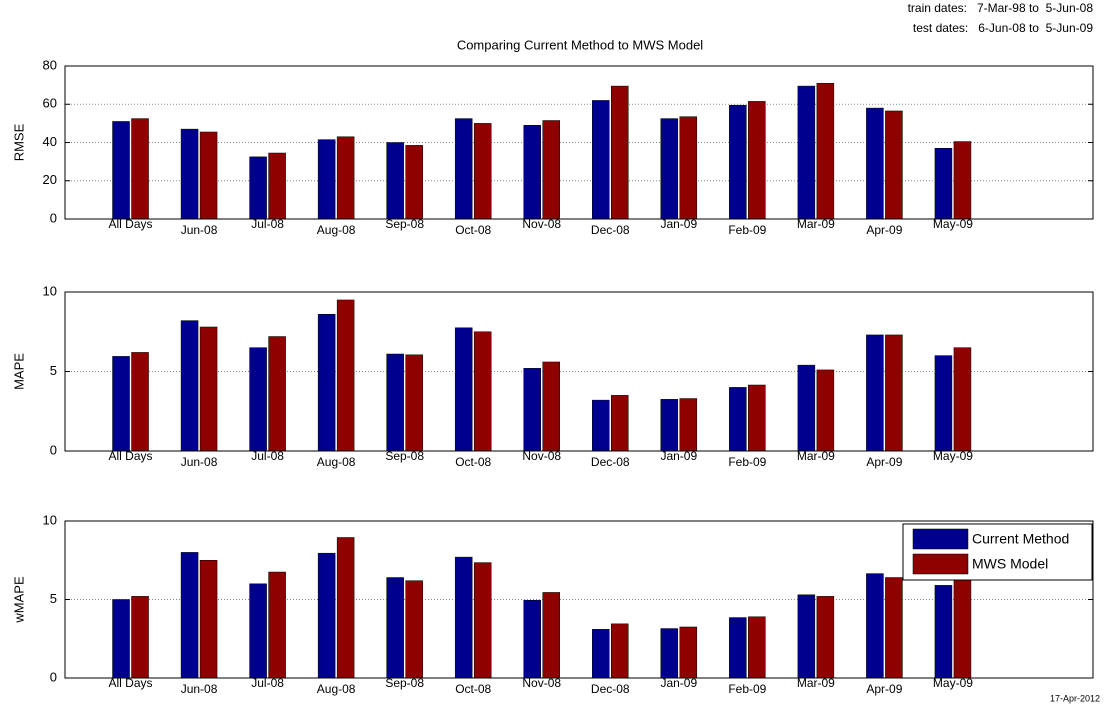 Image resolution: width=1112 pixels, height=709 pixels. I want to click on test-dates: test dates: 6-Jun-08 to 5-Jun-09, so click(1003, 28).